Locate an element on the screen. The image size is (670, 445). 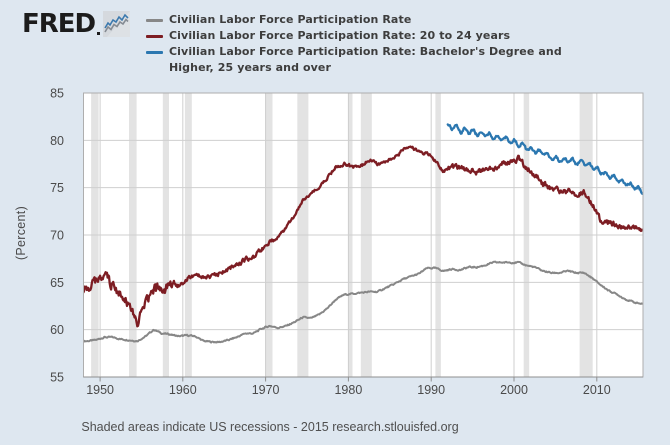
x-tick-label: 1990 is located at coordinates (431, 390).